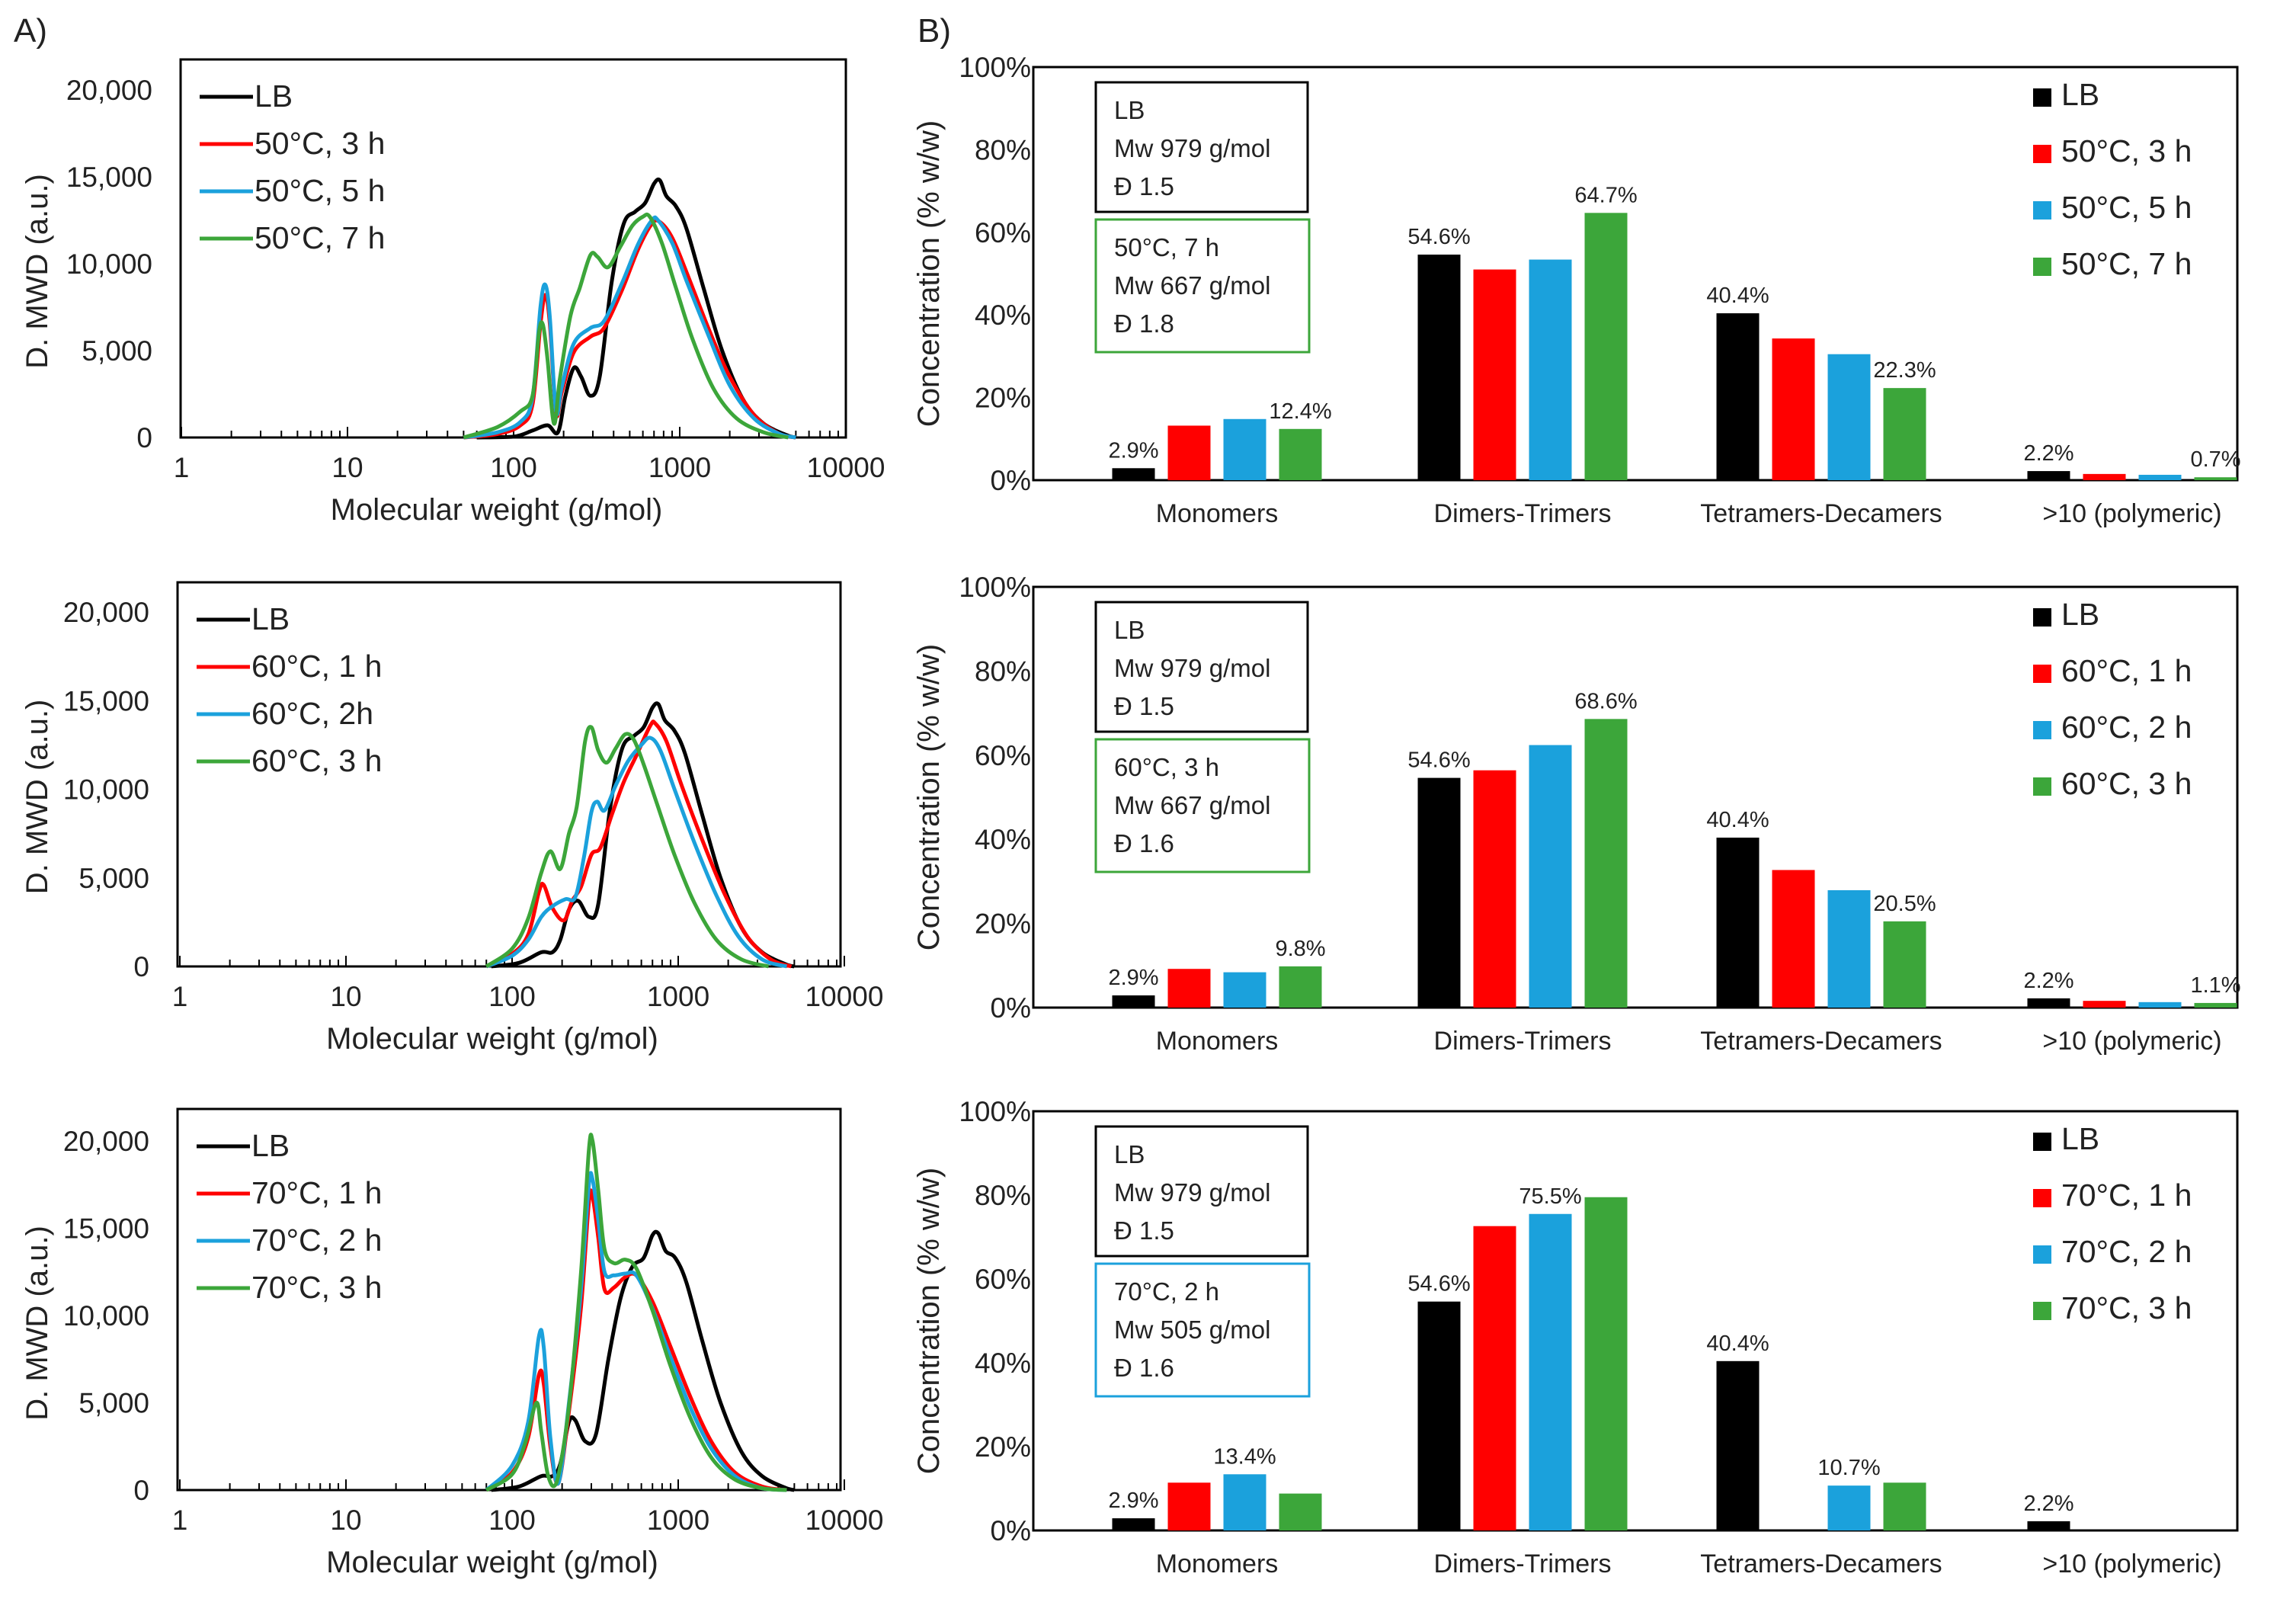 This screenshot has width=2296, height=1612. Describe the element at coordinates (1439, 237) in the screenshot. I see `data-label: 54.6%` at that location.